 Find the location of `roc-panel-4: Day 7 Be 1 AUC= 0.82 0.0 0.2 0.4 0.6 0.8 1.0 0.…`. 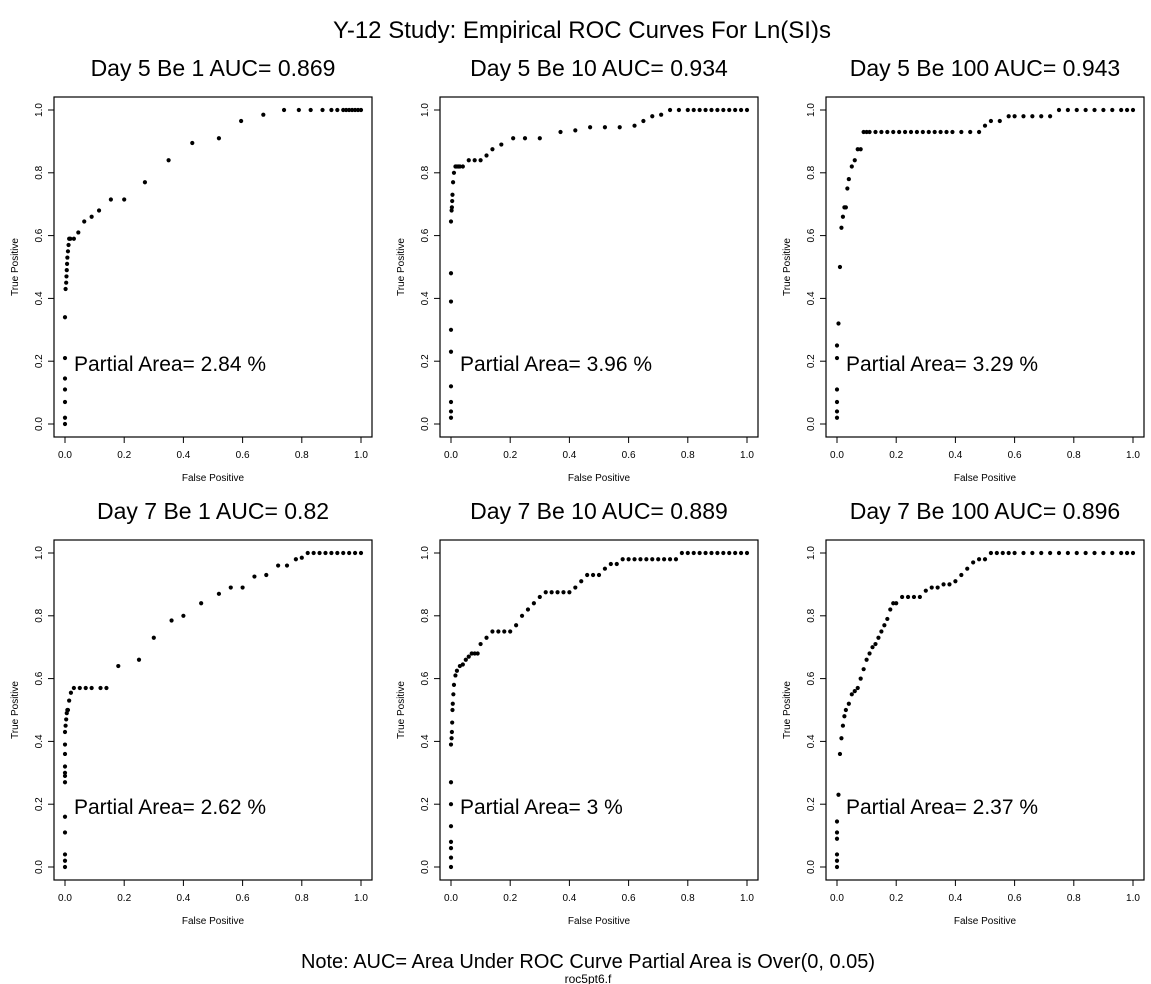

roc-panel-4: Day 7 Be 1 AUC= 0.82 0.0 0.2 0.4 0.6 0.8 1.0 0.… is located at coordinates (191, 712).